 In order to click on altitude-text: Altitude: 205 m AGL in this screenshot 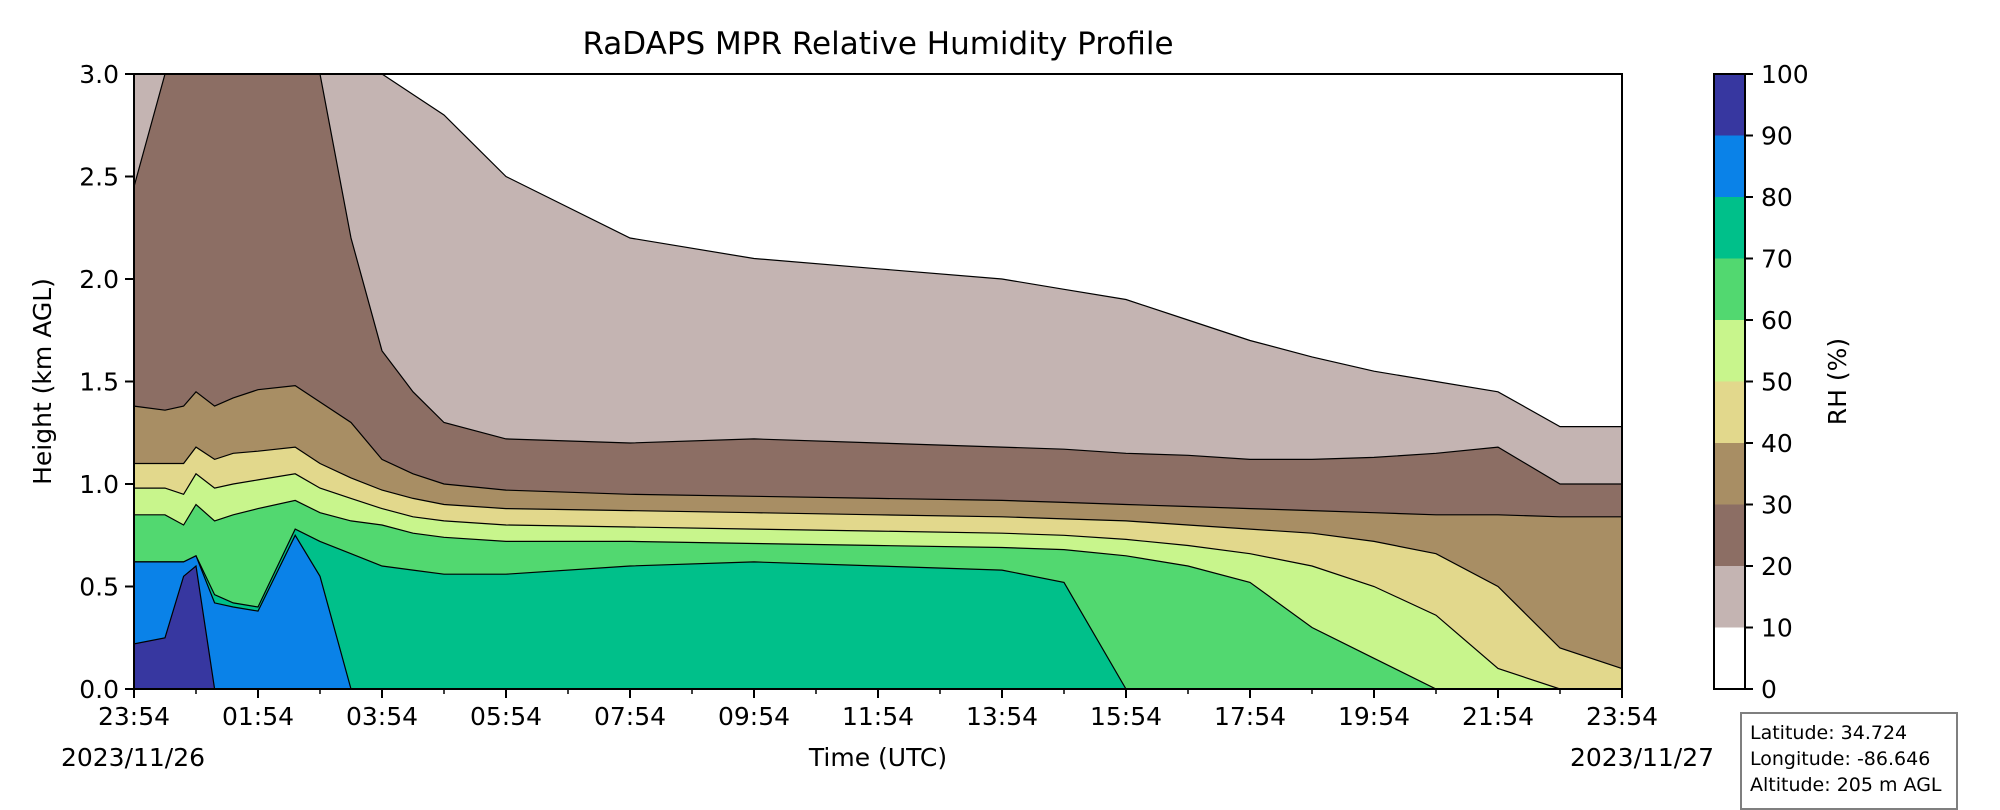, I will do `click(1846, 785)`.